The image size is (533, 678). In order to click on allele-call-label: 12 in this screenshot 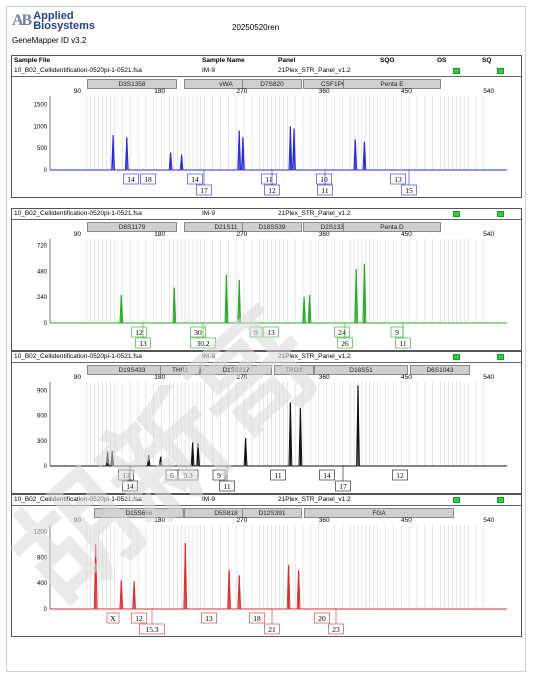, I will do `click(272, 190)`.